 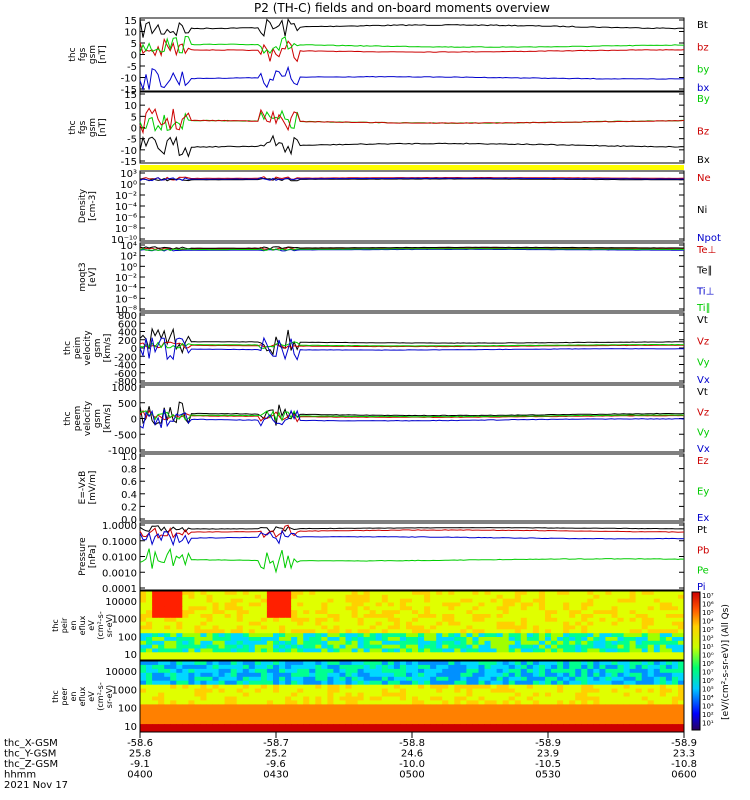 I want to click on series-line-Ne, so click(x=411, y=178).